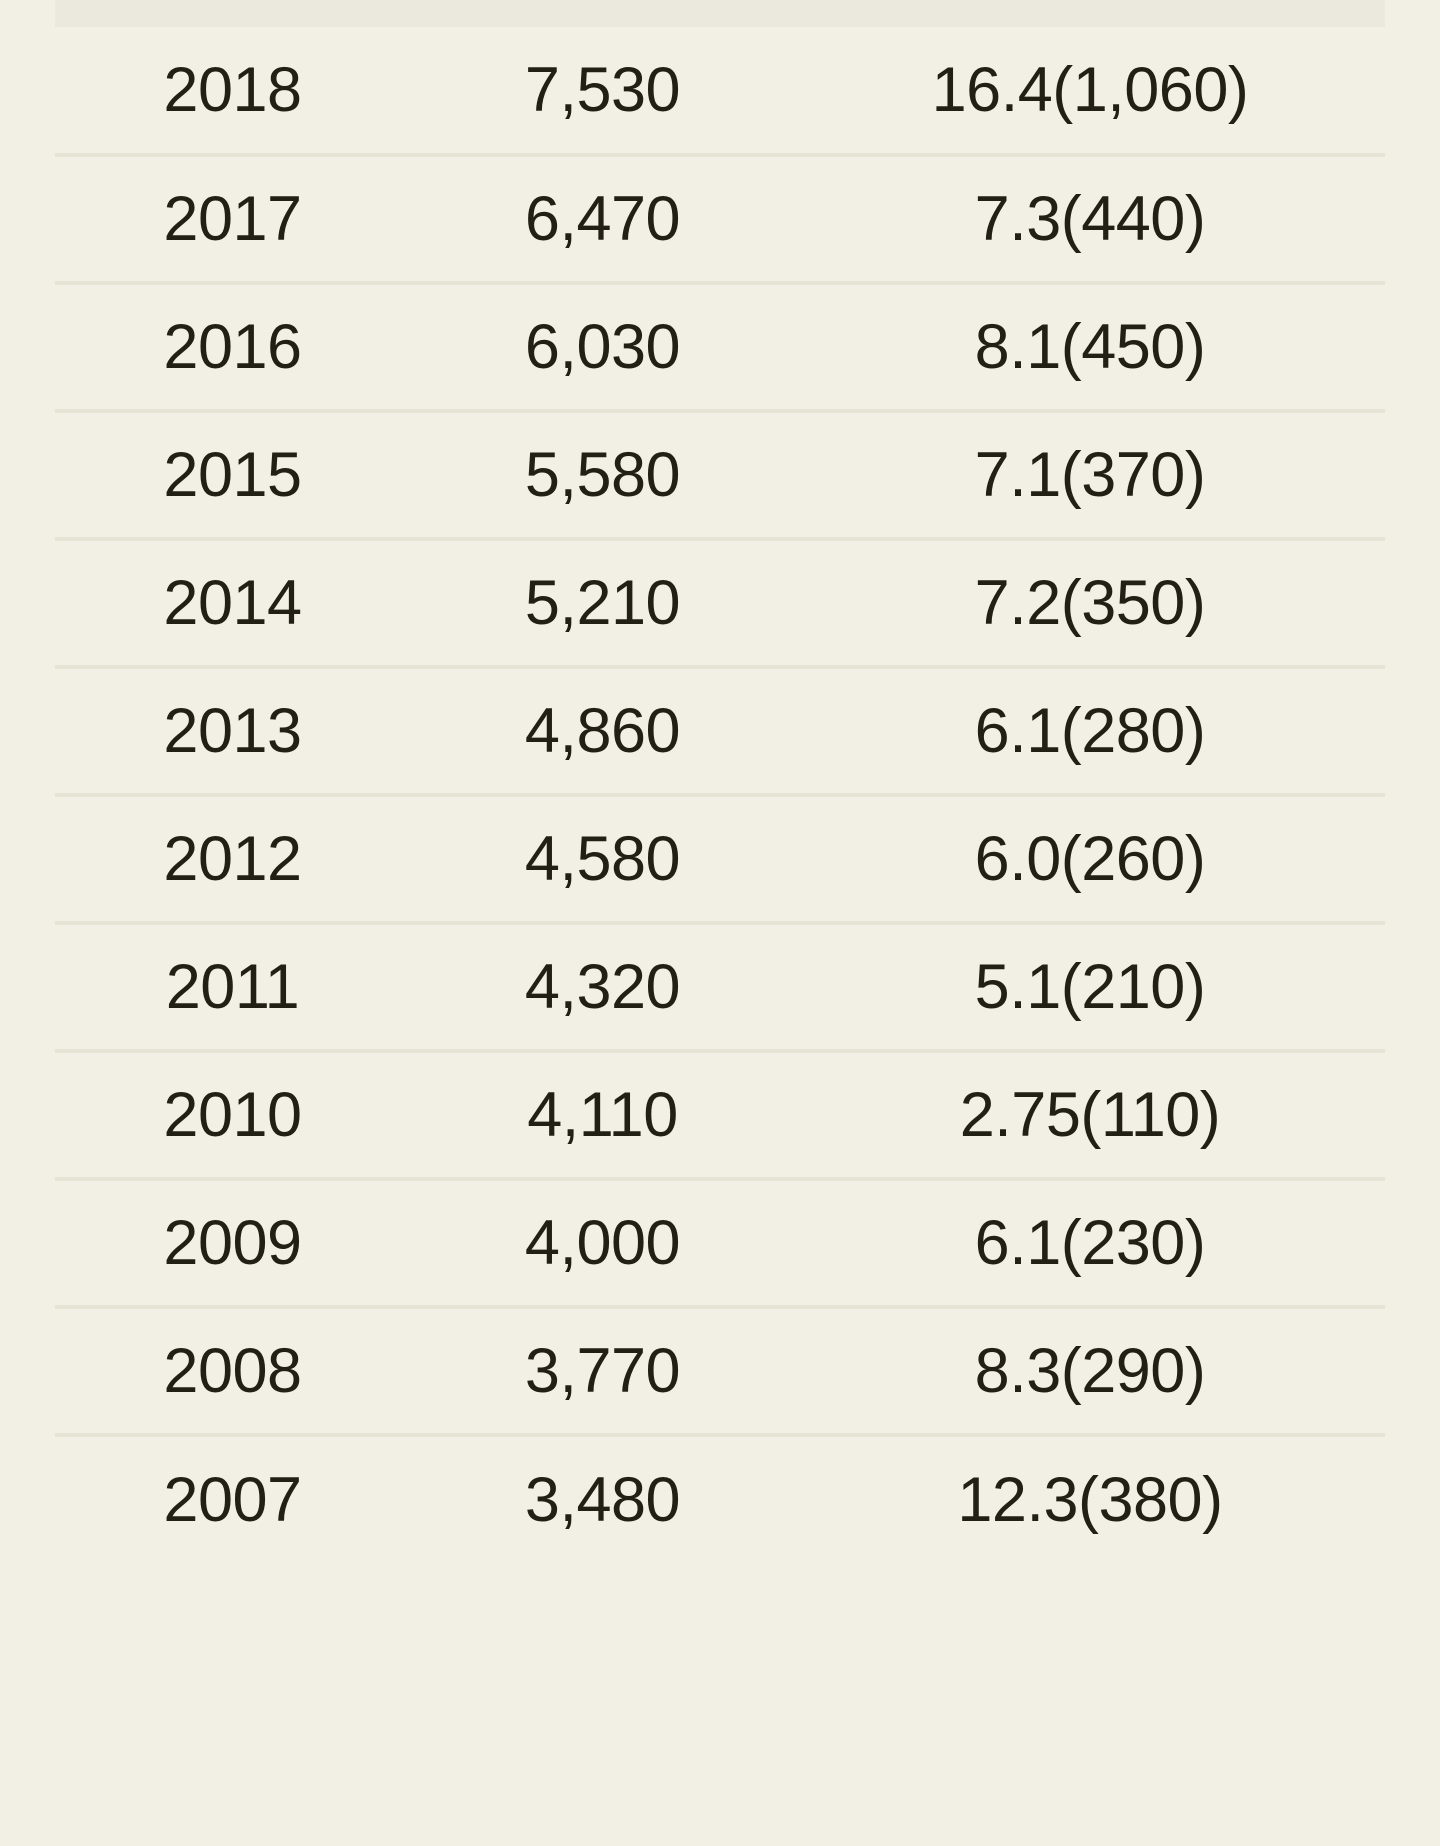  I want to click on cell-deaths: 6.0(260), so click(1090, 858).